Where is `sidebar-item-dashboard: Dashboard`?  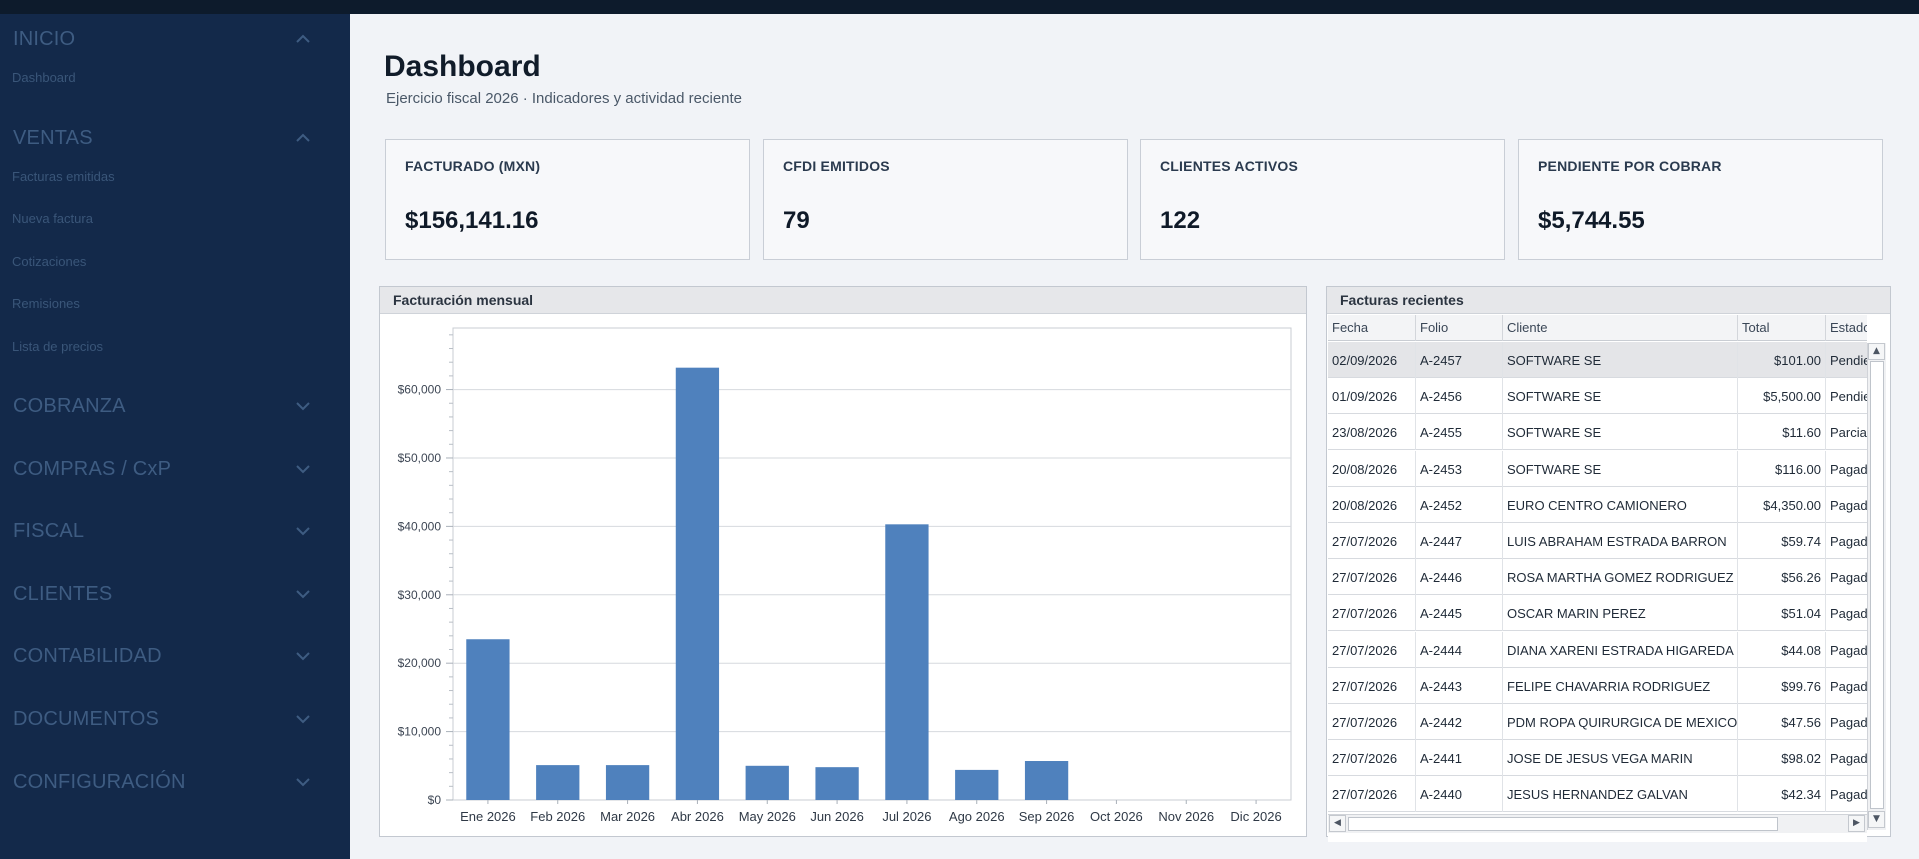 sidebar-item-dashboard: Dashboard is located at coordinates (175, 78).